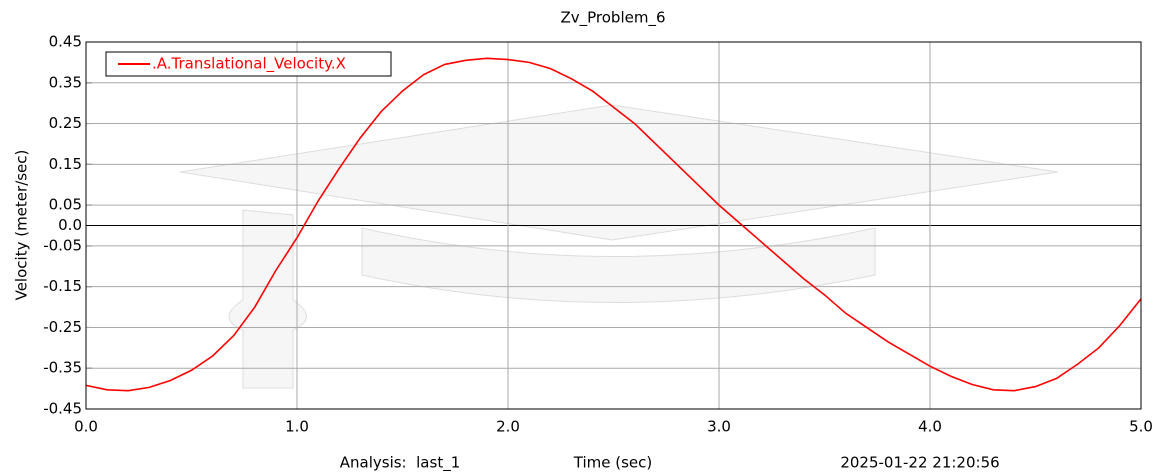 The image size is (1161, 473). I want to click on x-axis-label: Time (sec), so click(612, 463).